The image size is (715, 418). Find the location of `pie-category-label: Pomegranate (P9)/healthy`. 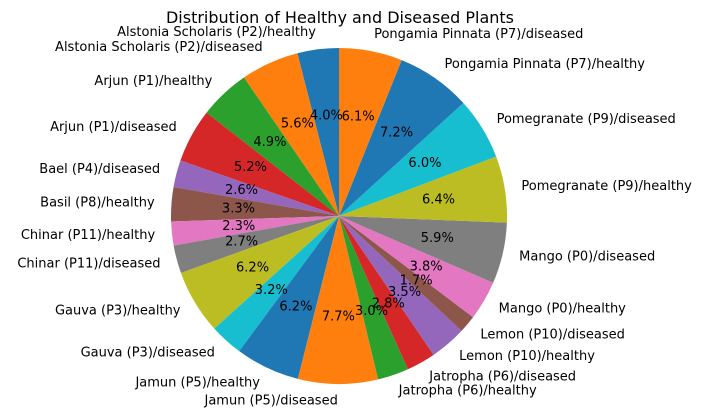

pie-category-label: Pomegranate (P9)/healthy is located at coordinates (606, 186).